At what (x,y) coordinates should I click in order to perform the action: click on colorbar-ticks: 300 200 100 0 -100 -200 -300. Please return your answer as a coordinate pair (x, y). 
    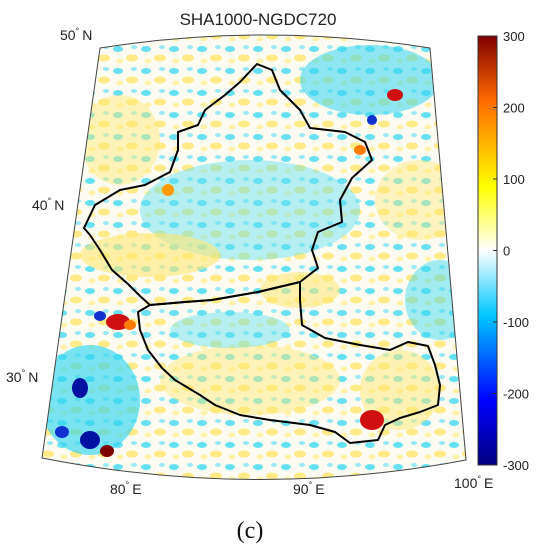
    Looking at the image, I should click on (511, 251).